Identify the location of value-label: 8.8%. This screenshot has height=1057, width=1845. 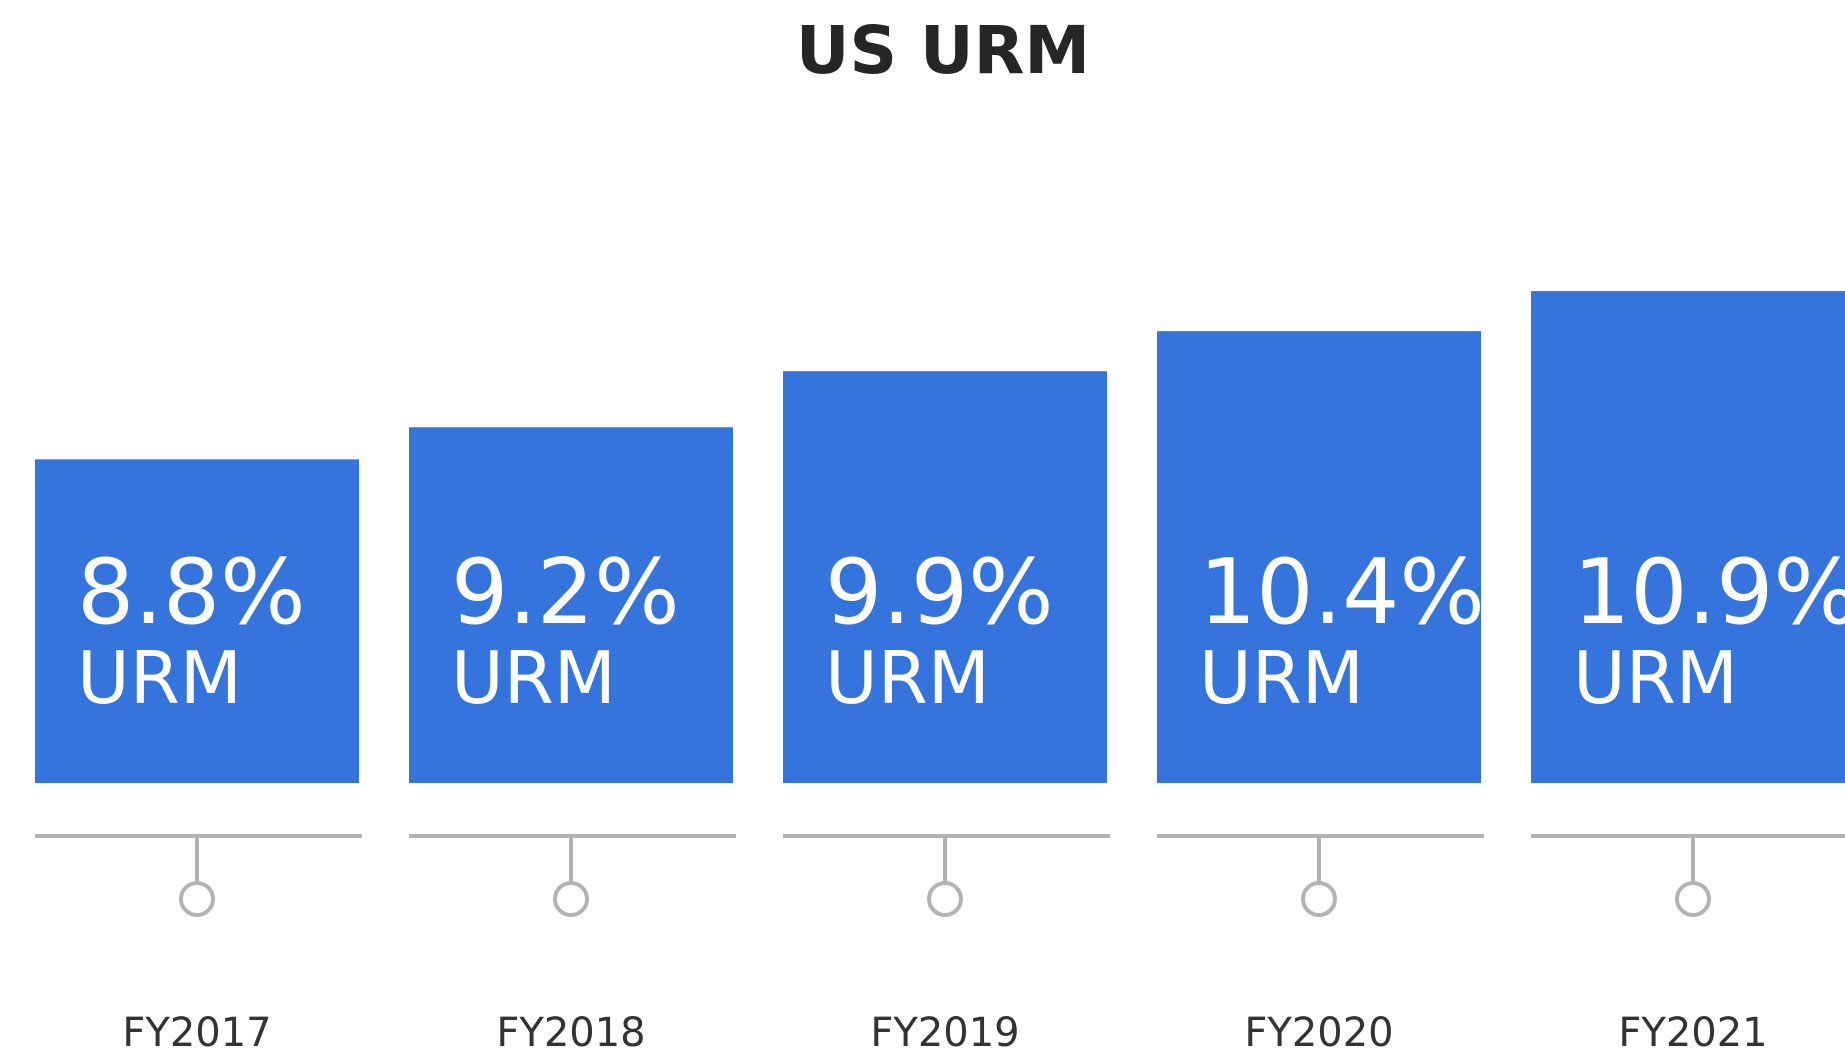
(191, 592).